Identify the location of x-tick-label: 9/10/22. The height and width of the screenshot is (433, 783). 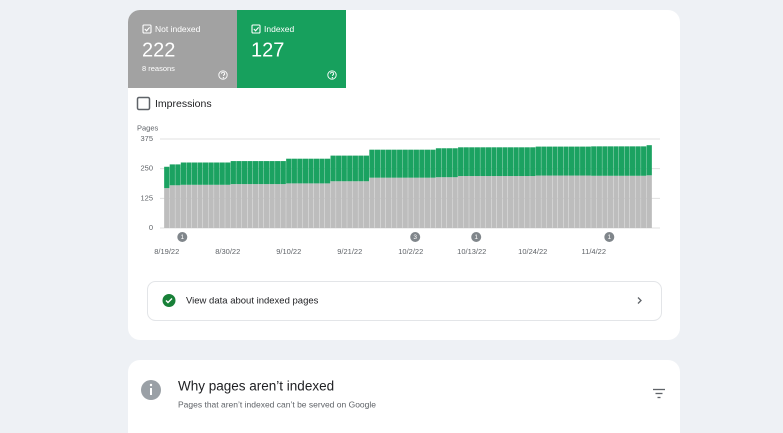
(288, 251).